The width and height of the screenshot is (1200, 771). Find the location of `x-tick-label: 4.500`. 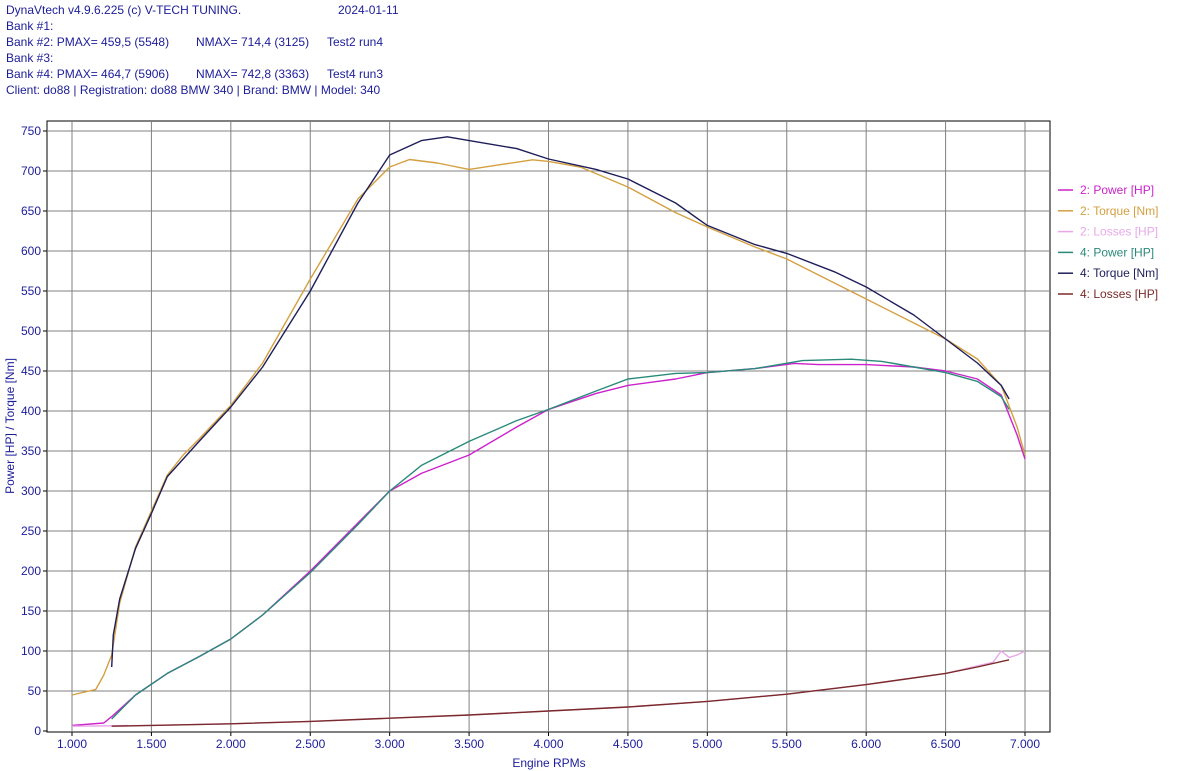

x-tick-label: 4.500 is located at coordinates (628, 744).